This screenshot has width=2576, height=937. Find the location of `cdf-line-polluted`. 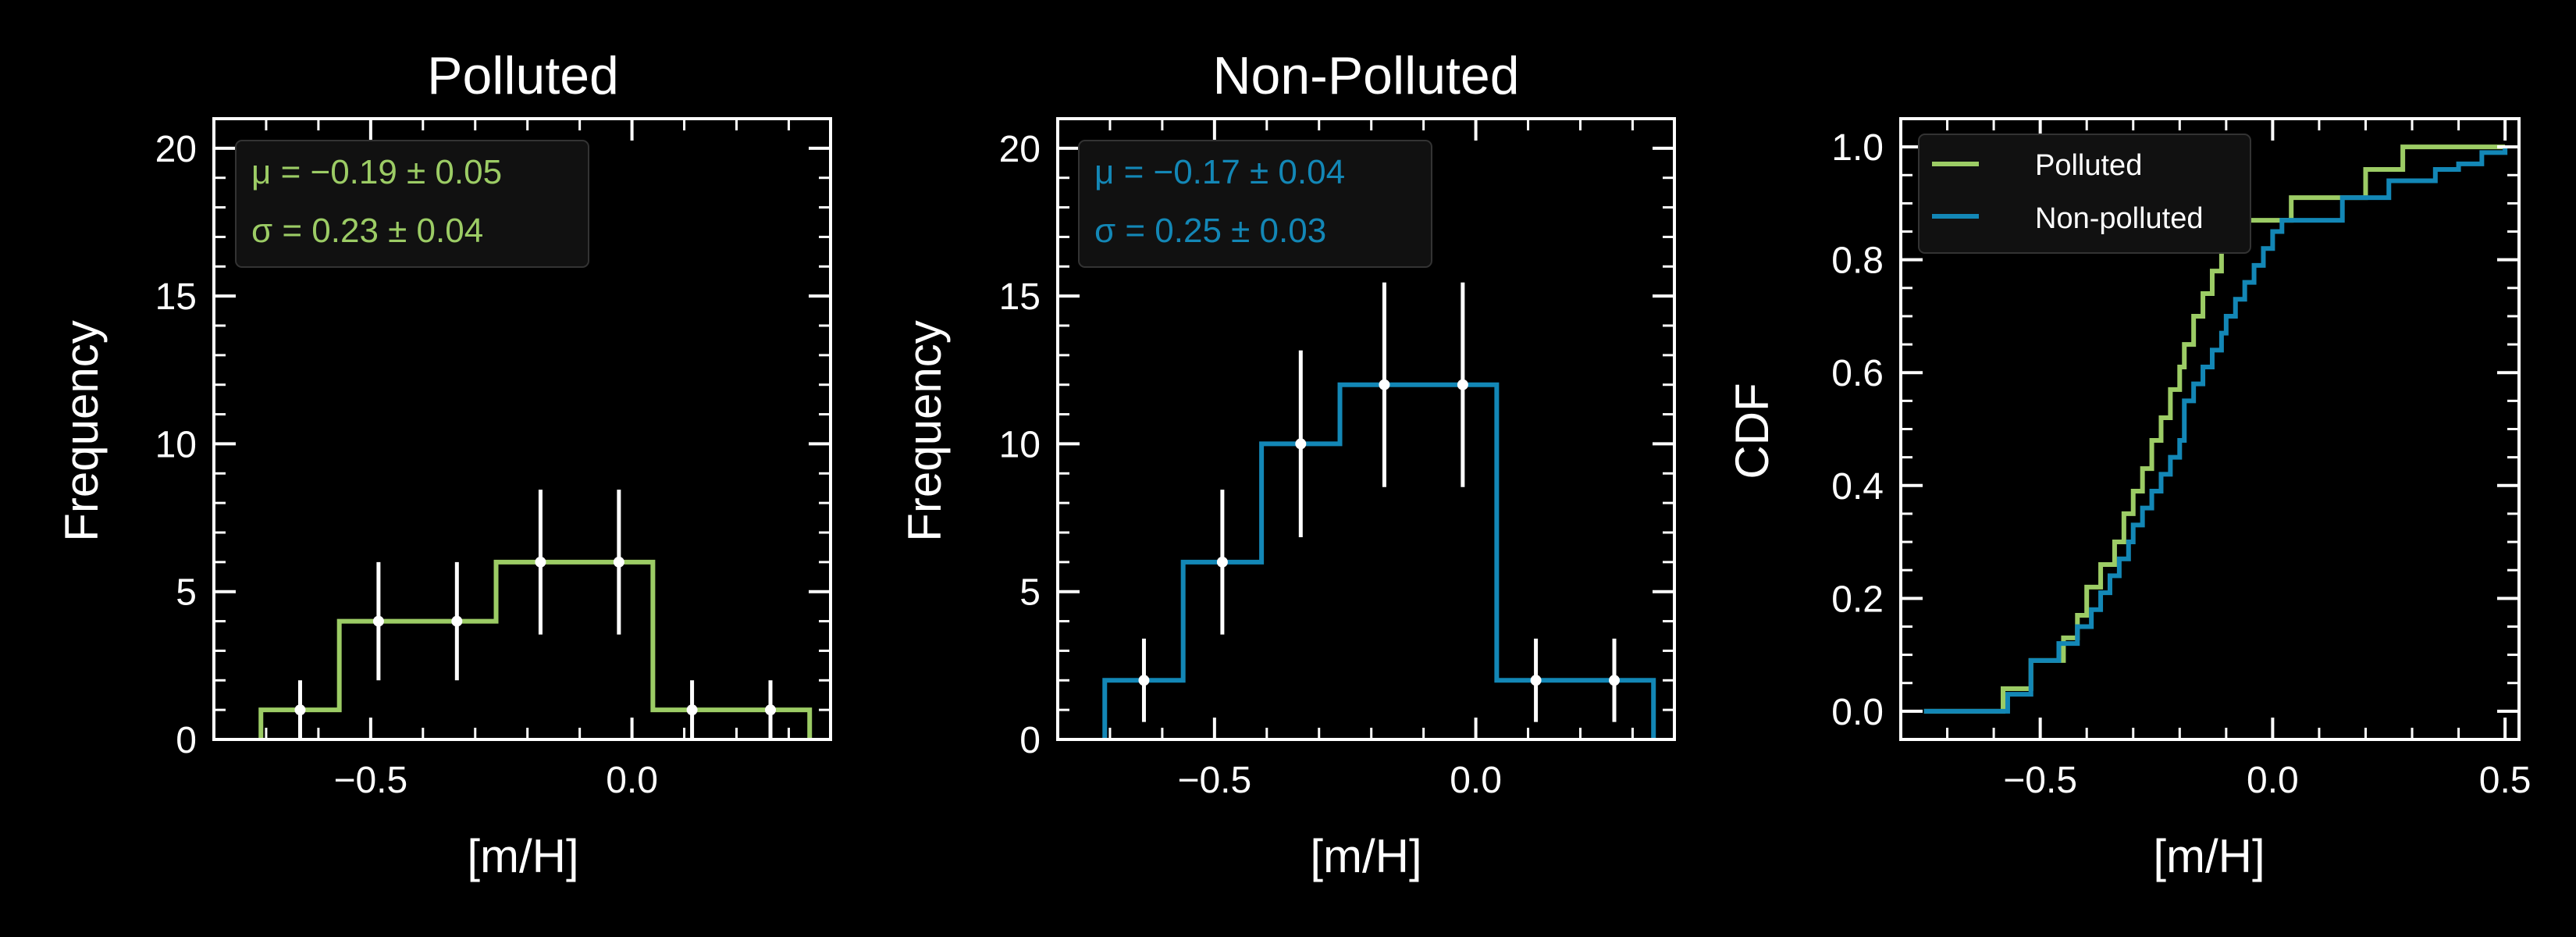

cdf-line-polluted is located at coordinates (2214, 429).